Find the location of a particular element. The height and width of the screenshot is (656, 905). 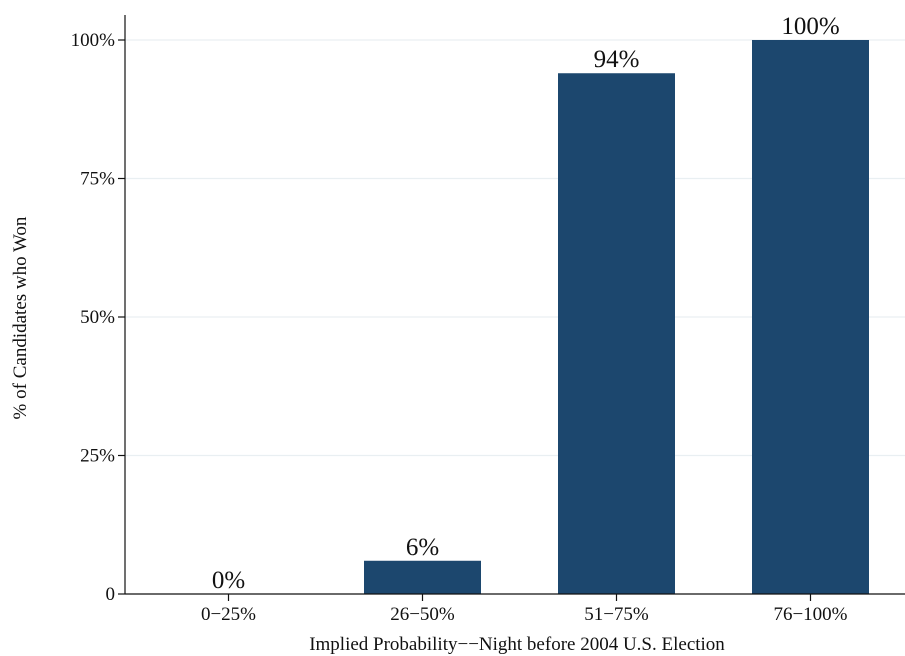

data-label: 6% is located at coordinates (422, 547).